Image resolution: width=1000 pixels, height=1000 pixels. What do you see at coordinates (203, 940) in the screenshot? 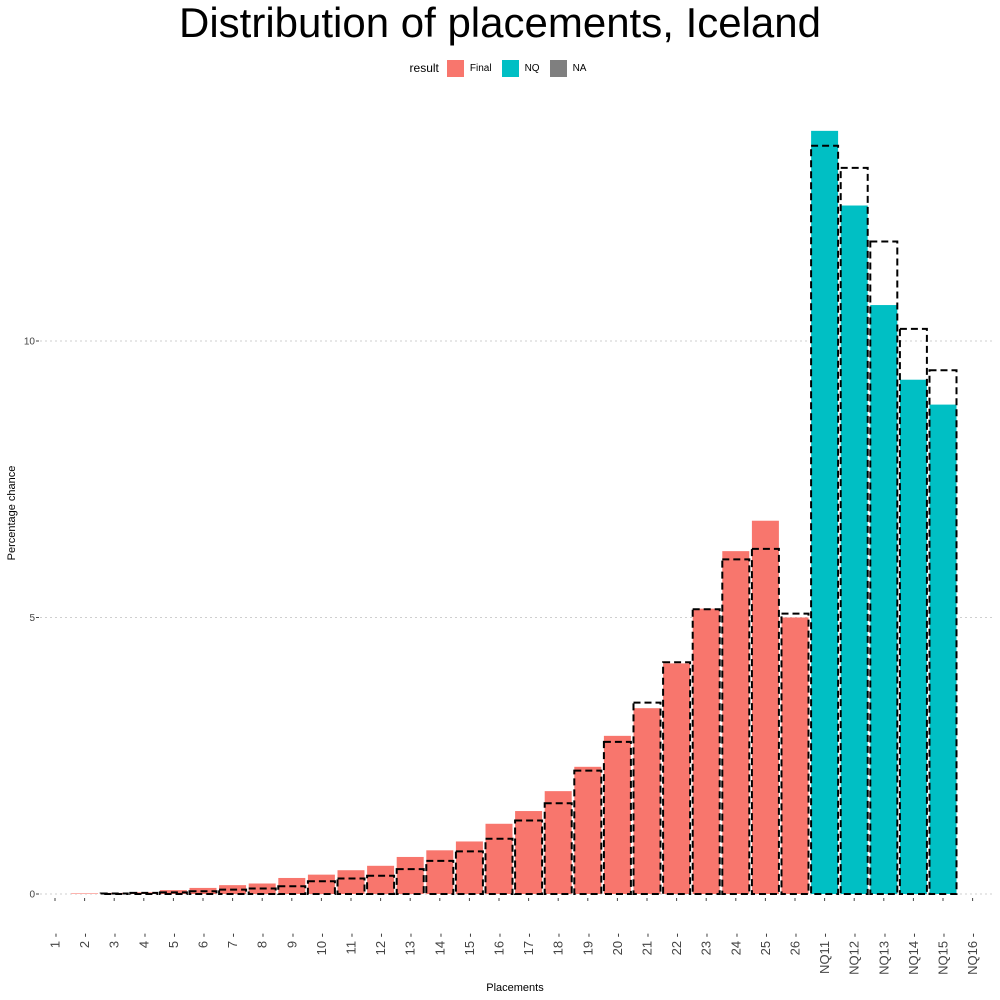
I see `x-tick-label: 6 -` at bounding box center [203, 940].